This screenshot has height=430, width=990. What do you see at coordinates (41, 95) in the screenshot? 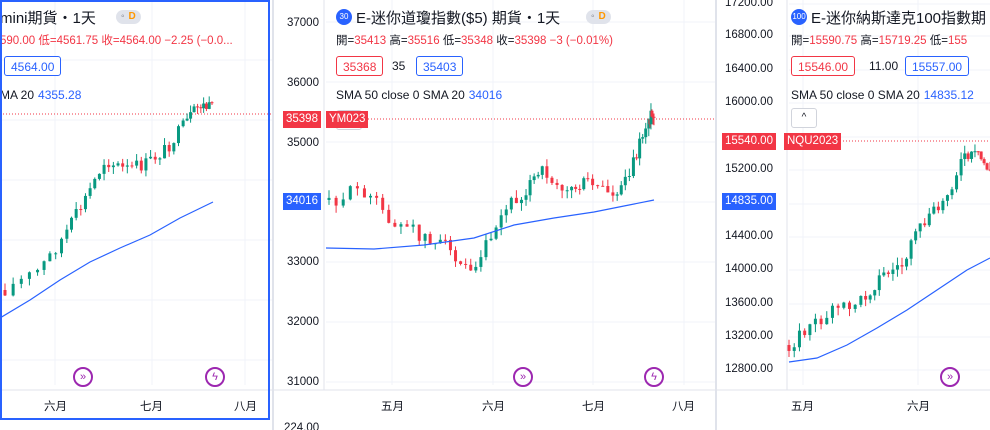
I see `sma-indicator-legend: MA 20 4355.28` at bounding box center [41, 95].